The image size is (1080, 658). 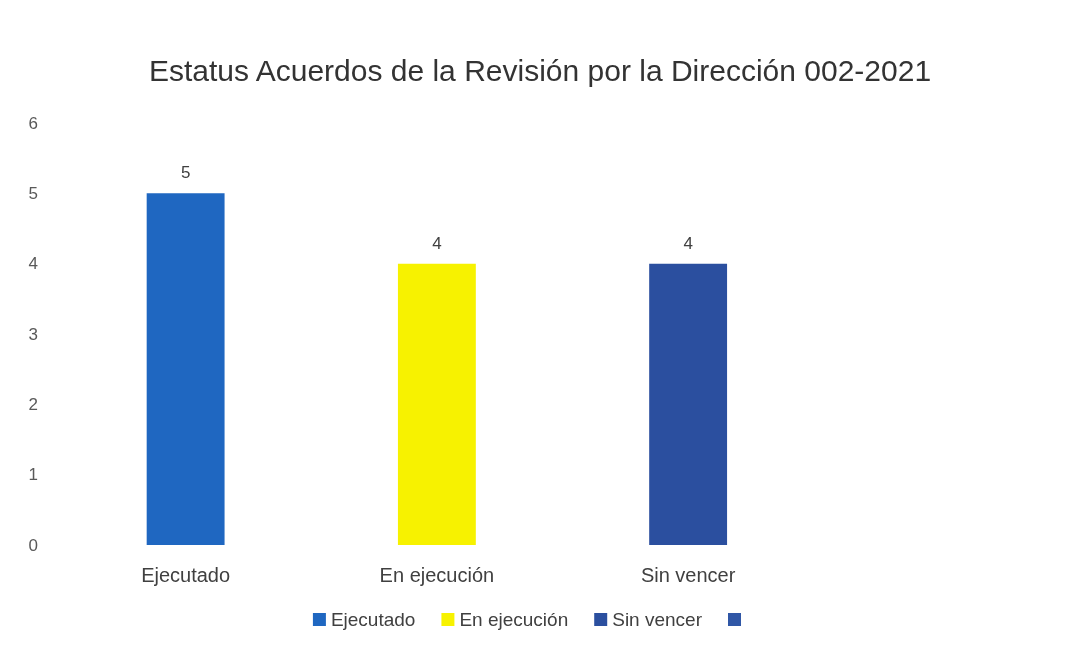 What do you see at coordinates (33, 264) in the screenshot?
I see `y-tick-label: 4` at bounding box center [33, 264].